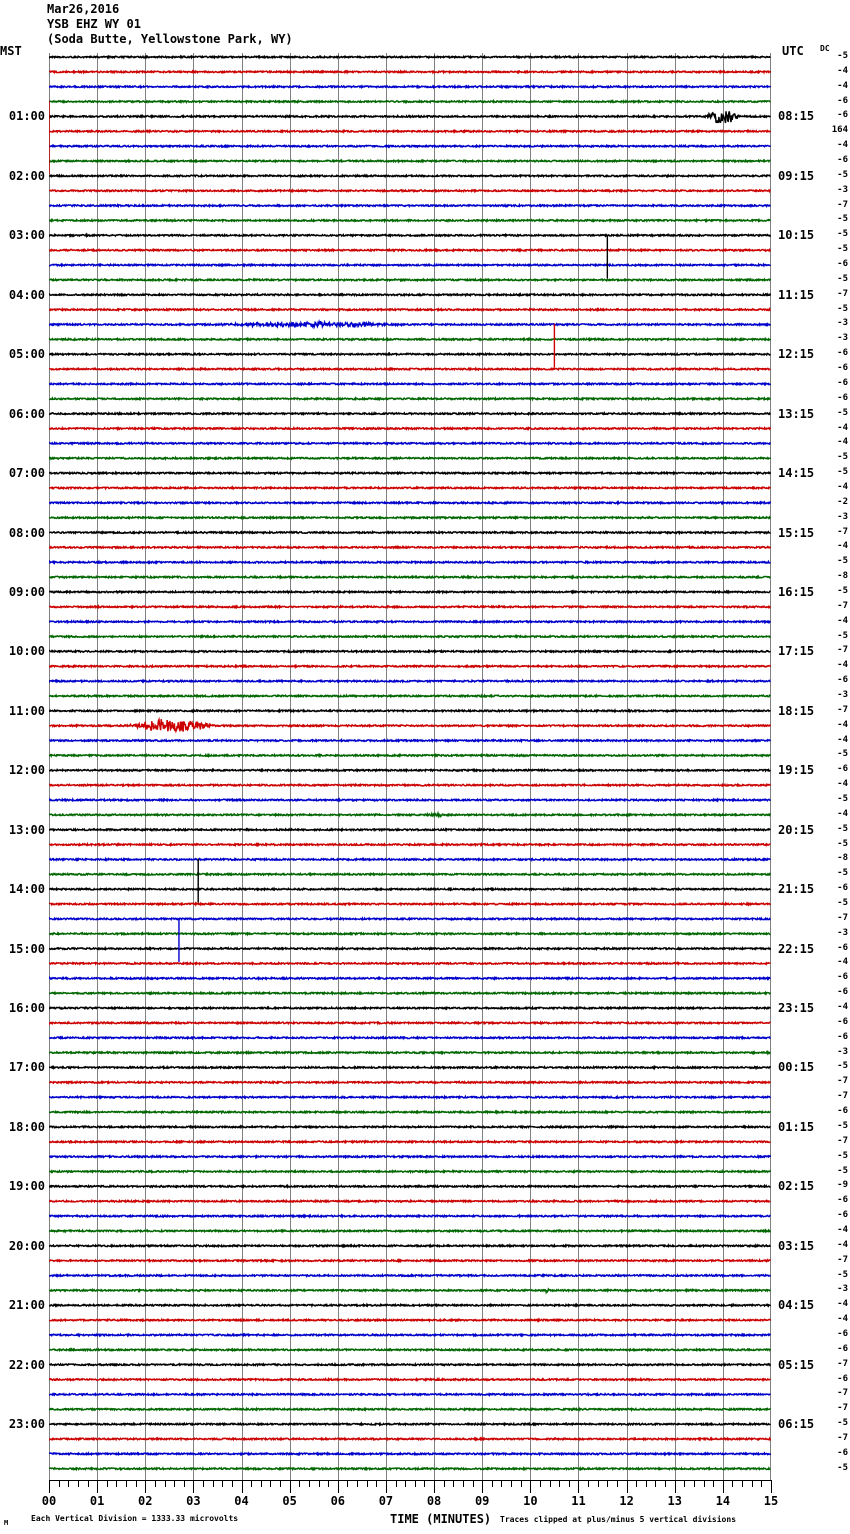 Image resolution: width=850 pixels, height=1534 pixels. I want to click on utc-hour-label: 17:15, so click(796, 651).